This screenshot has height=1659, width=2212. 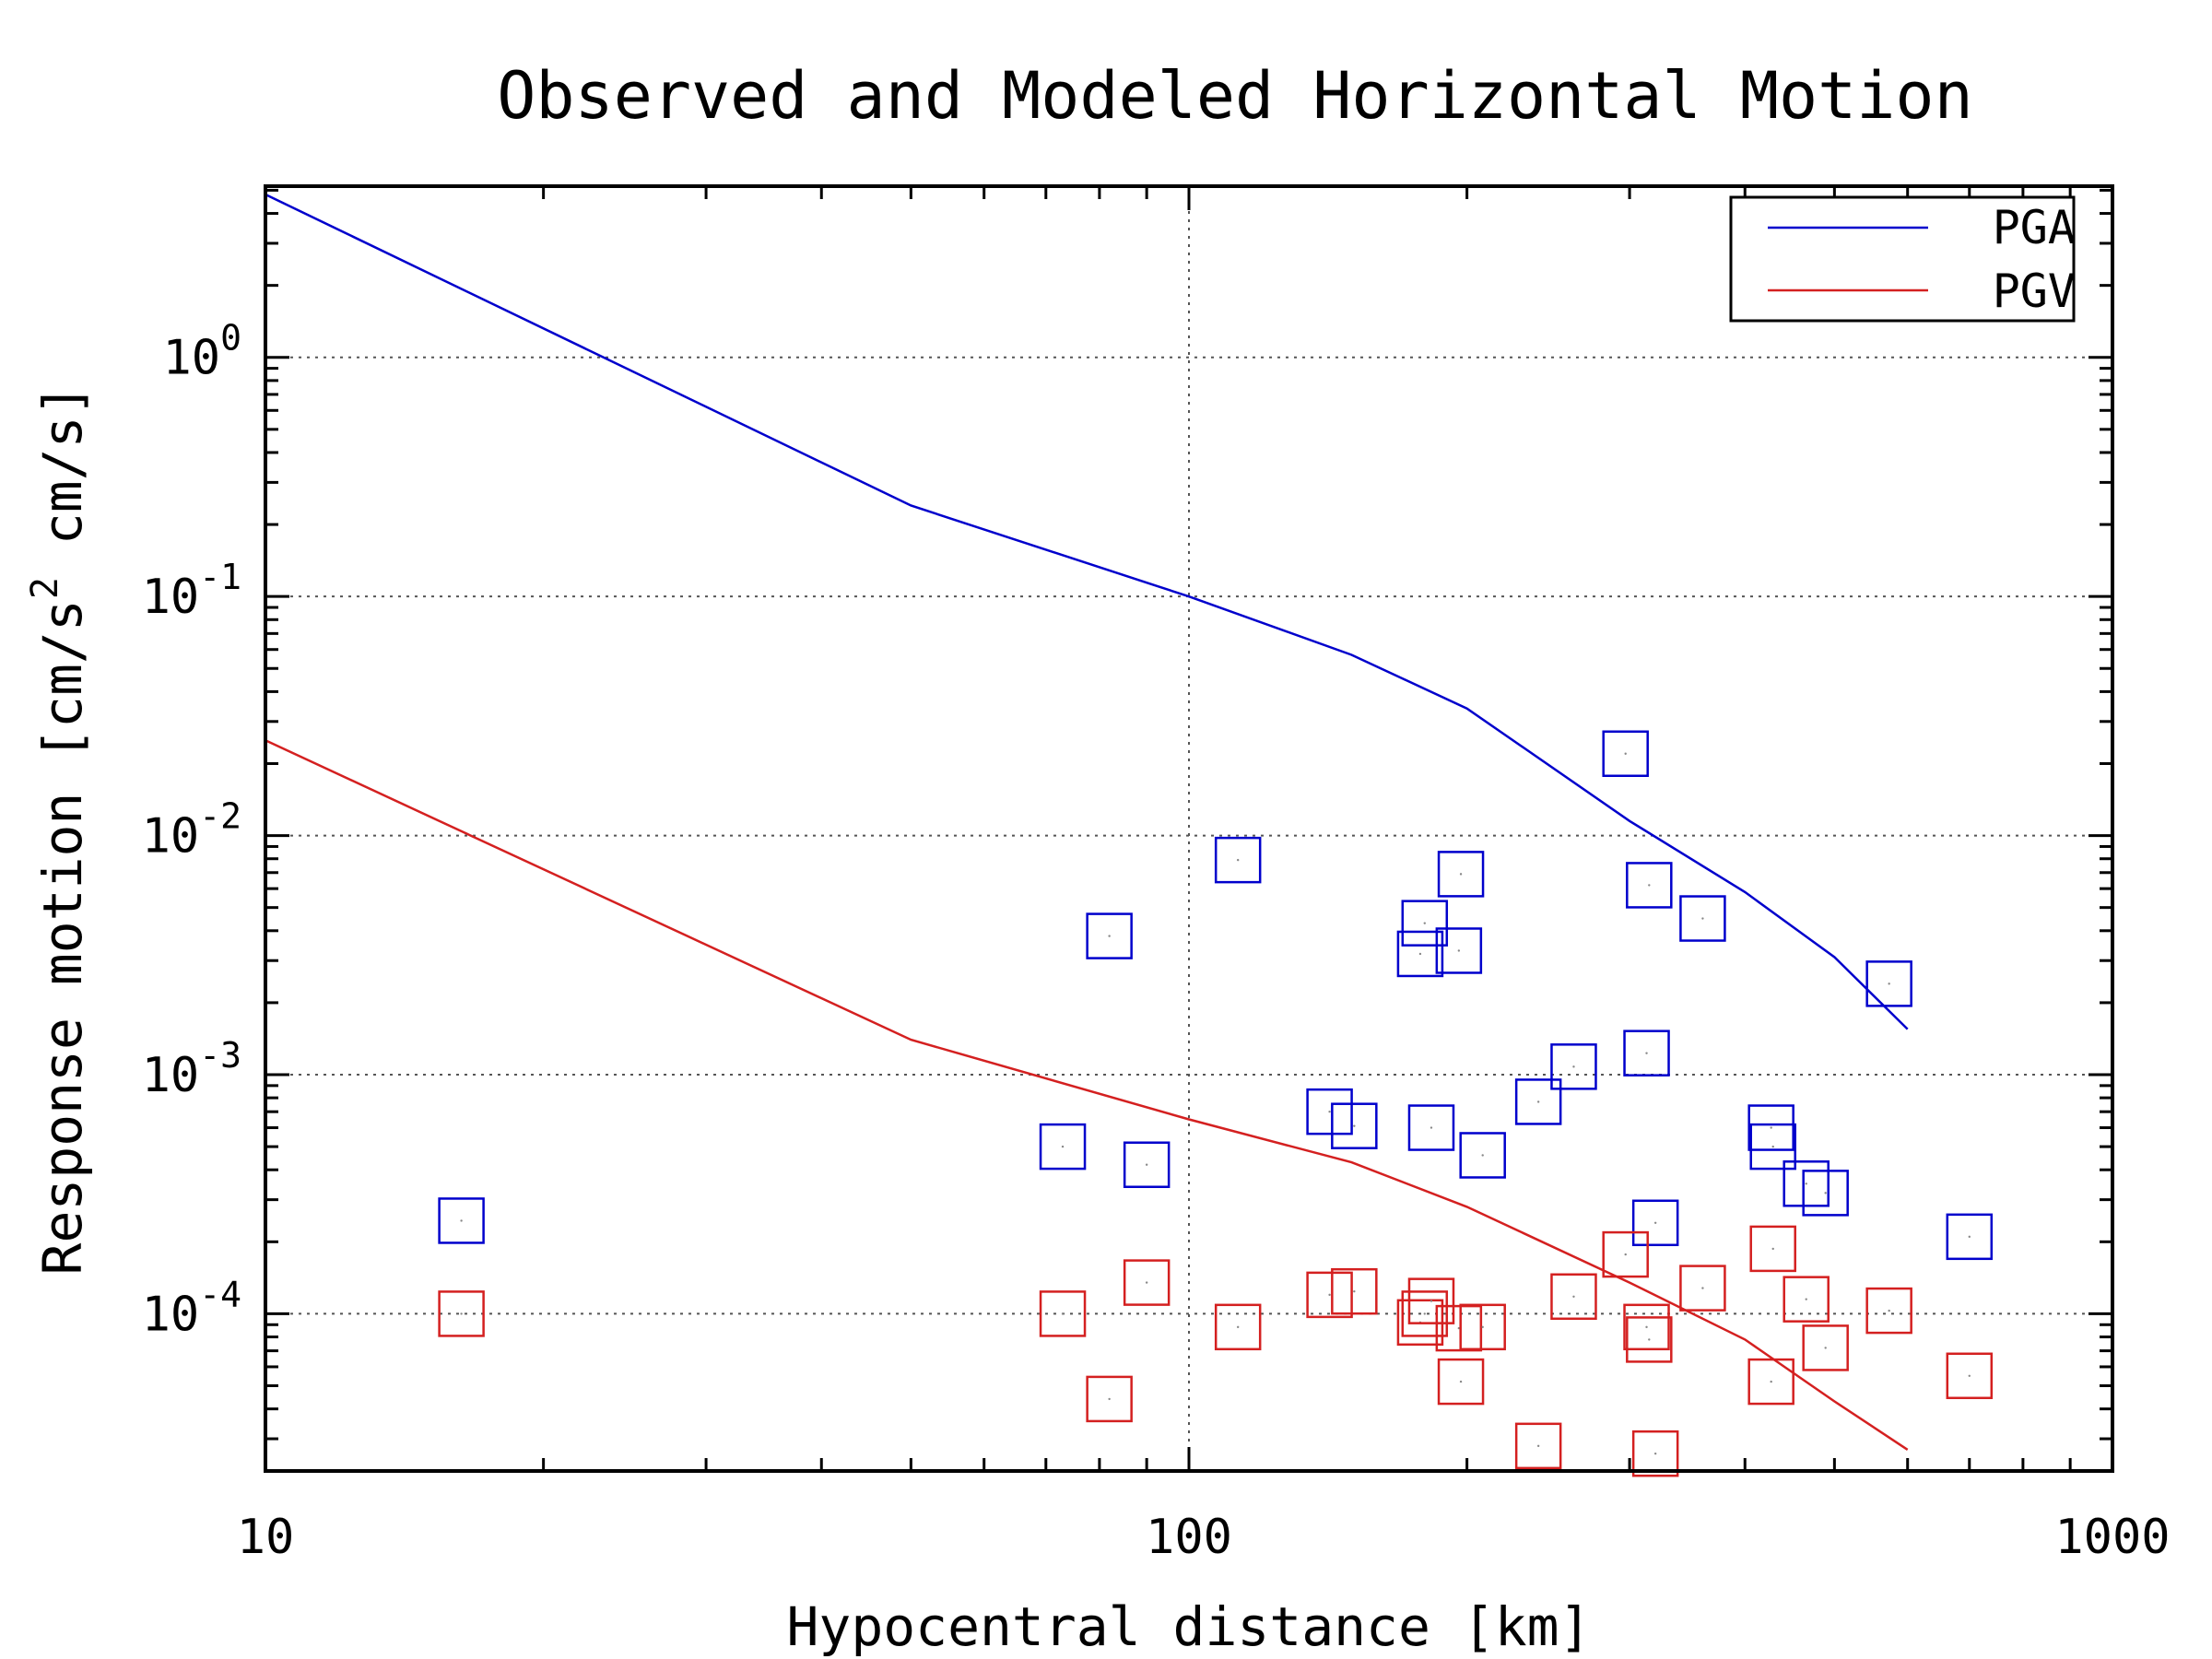 I want to click on y-axis-label-exponent: 2, so click(x=45, y=588).